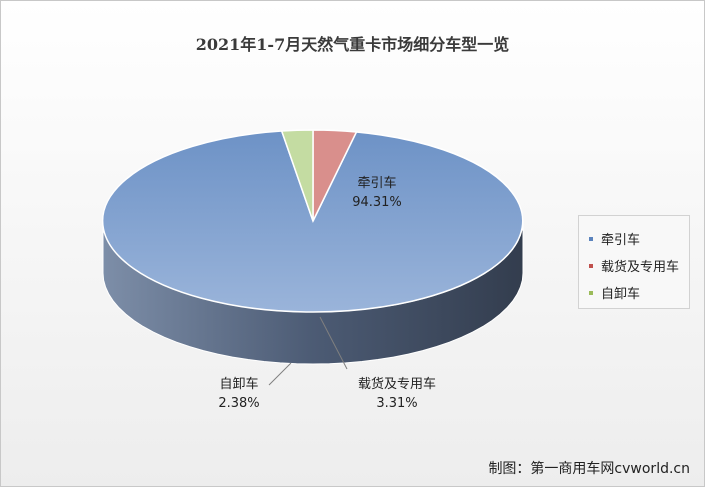 The height and width of the screenshot is (488, 705). Describe the element at coordinates (297, 175) in the screenshot. I see `pie-slice` at that location.